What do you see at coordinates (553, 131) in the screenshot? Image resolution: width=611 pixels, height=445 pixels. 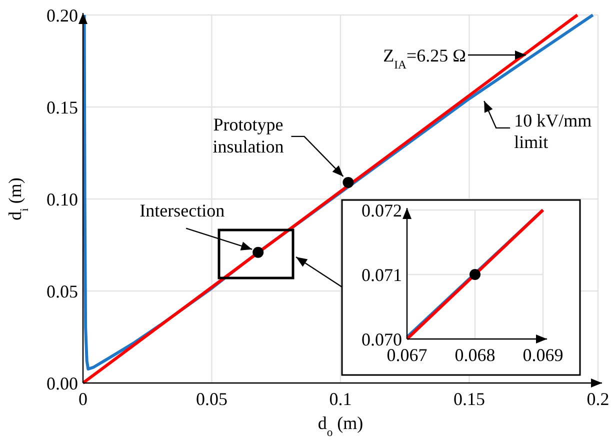 I see `annotation: 10 kV/mm limit` at bounding box center [553, 131].